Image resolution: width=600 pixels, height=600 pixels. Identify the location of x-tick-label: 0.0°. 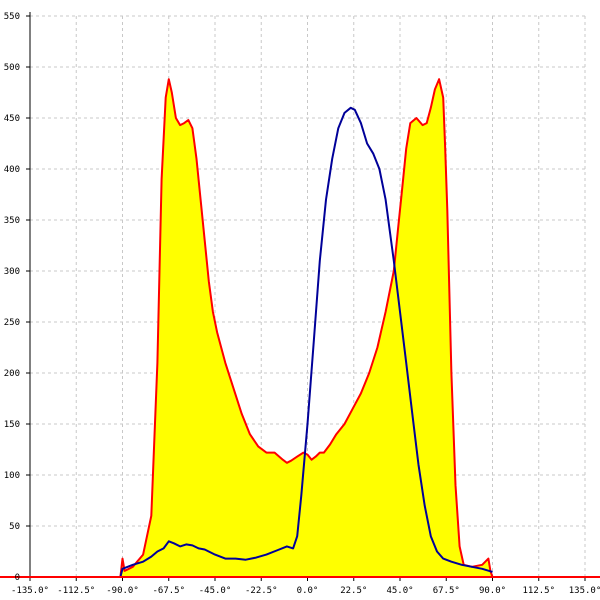
(308, 591).